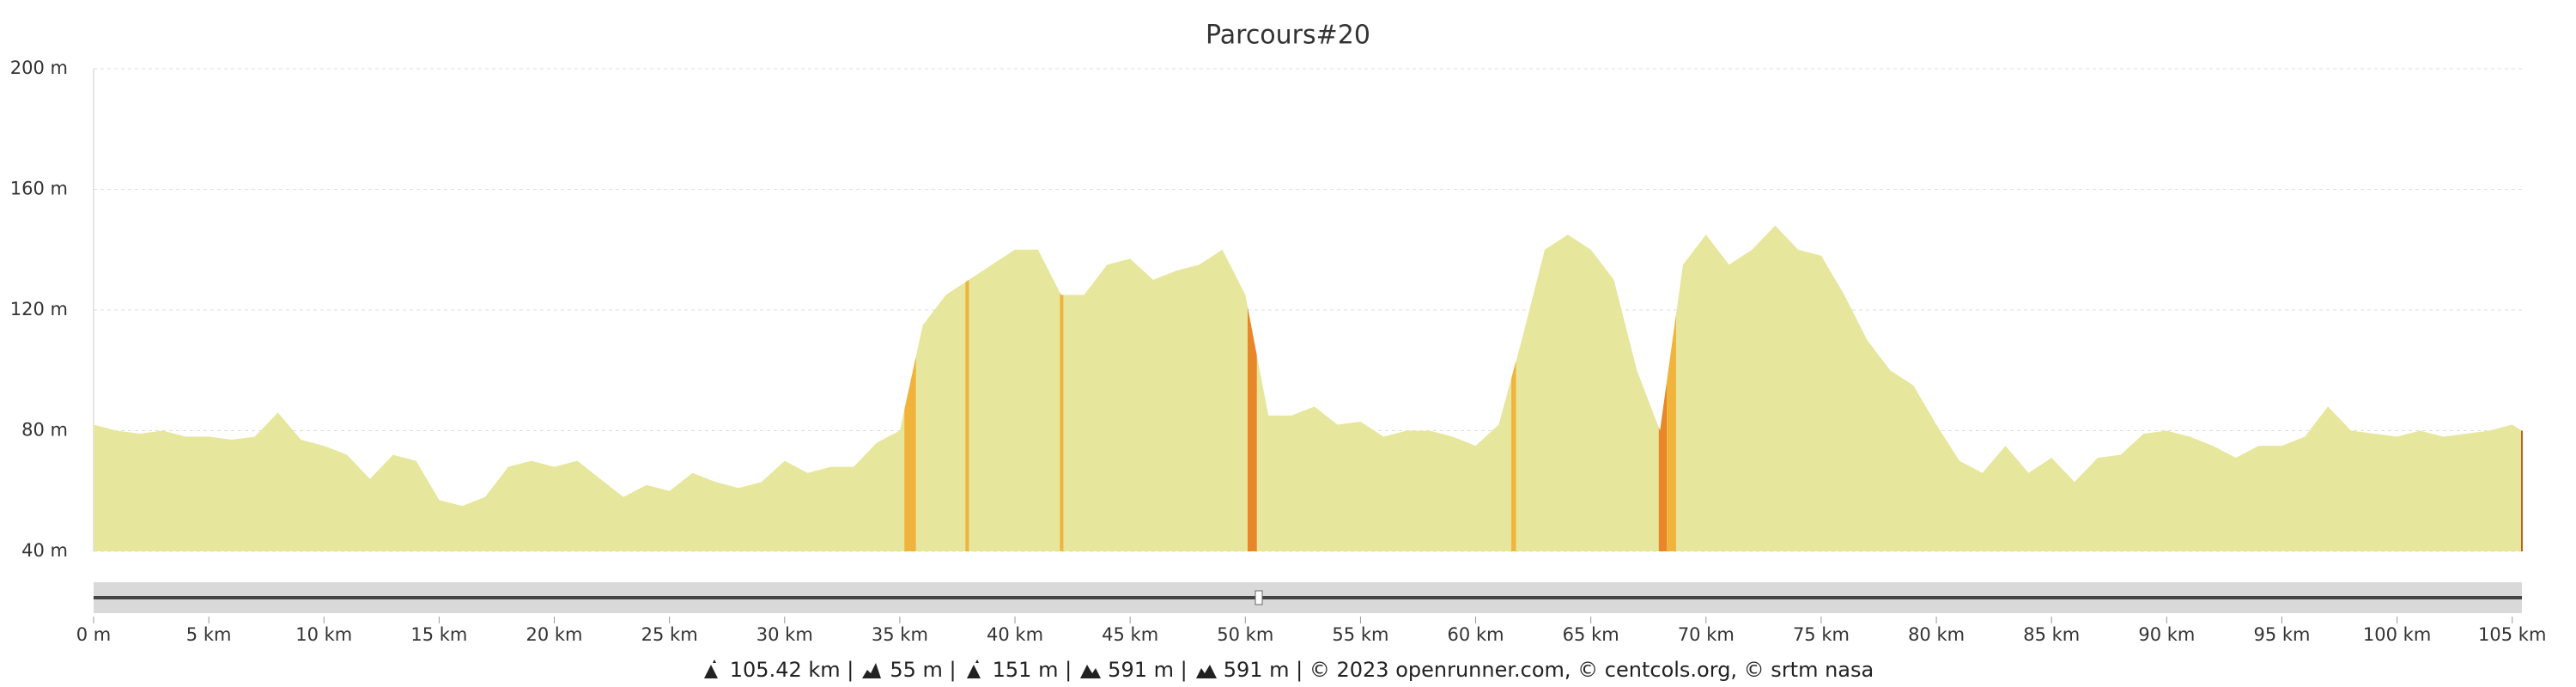 This screenshot has height=687, width=2576. What do you see at coordinates (2166, 634) in the screenshot?
I see `x-tick-label: 90 km` at bounding box center [2166, 634].